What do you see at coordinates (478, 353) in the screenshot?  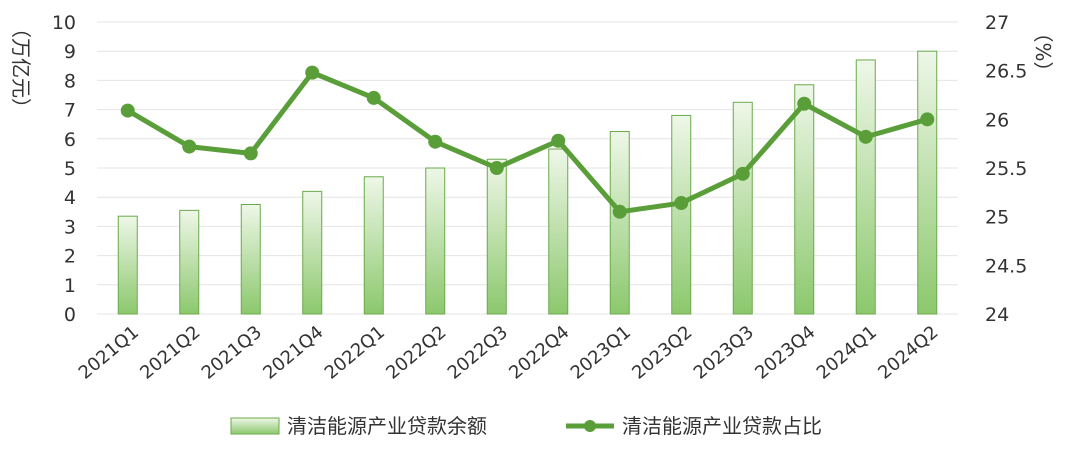 I see `x-tick-label: 2022Q3` at bounding box center [478, 353].